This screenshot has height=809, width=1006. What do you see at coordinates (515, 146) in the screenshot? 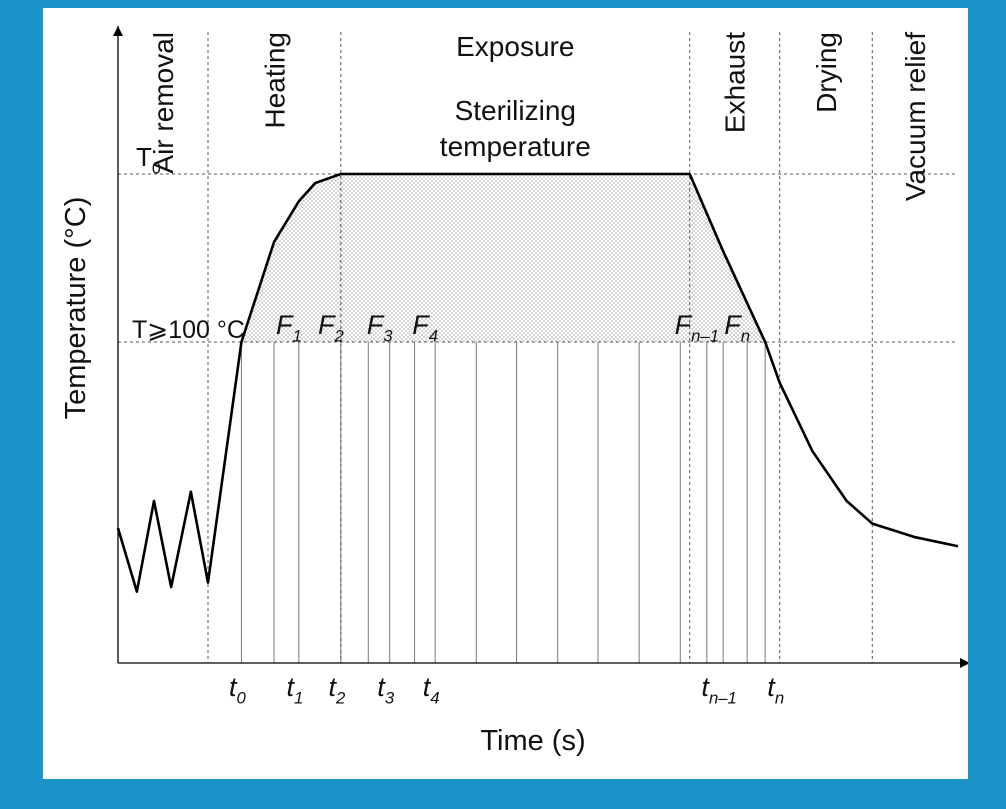
I see `plateau-label-line2: temperature` at bounding box center [515, 146].